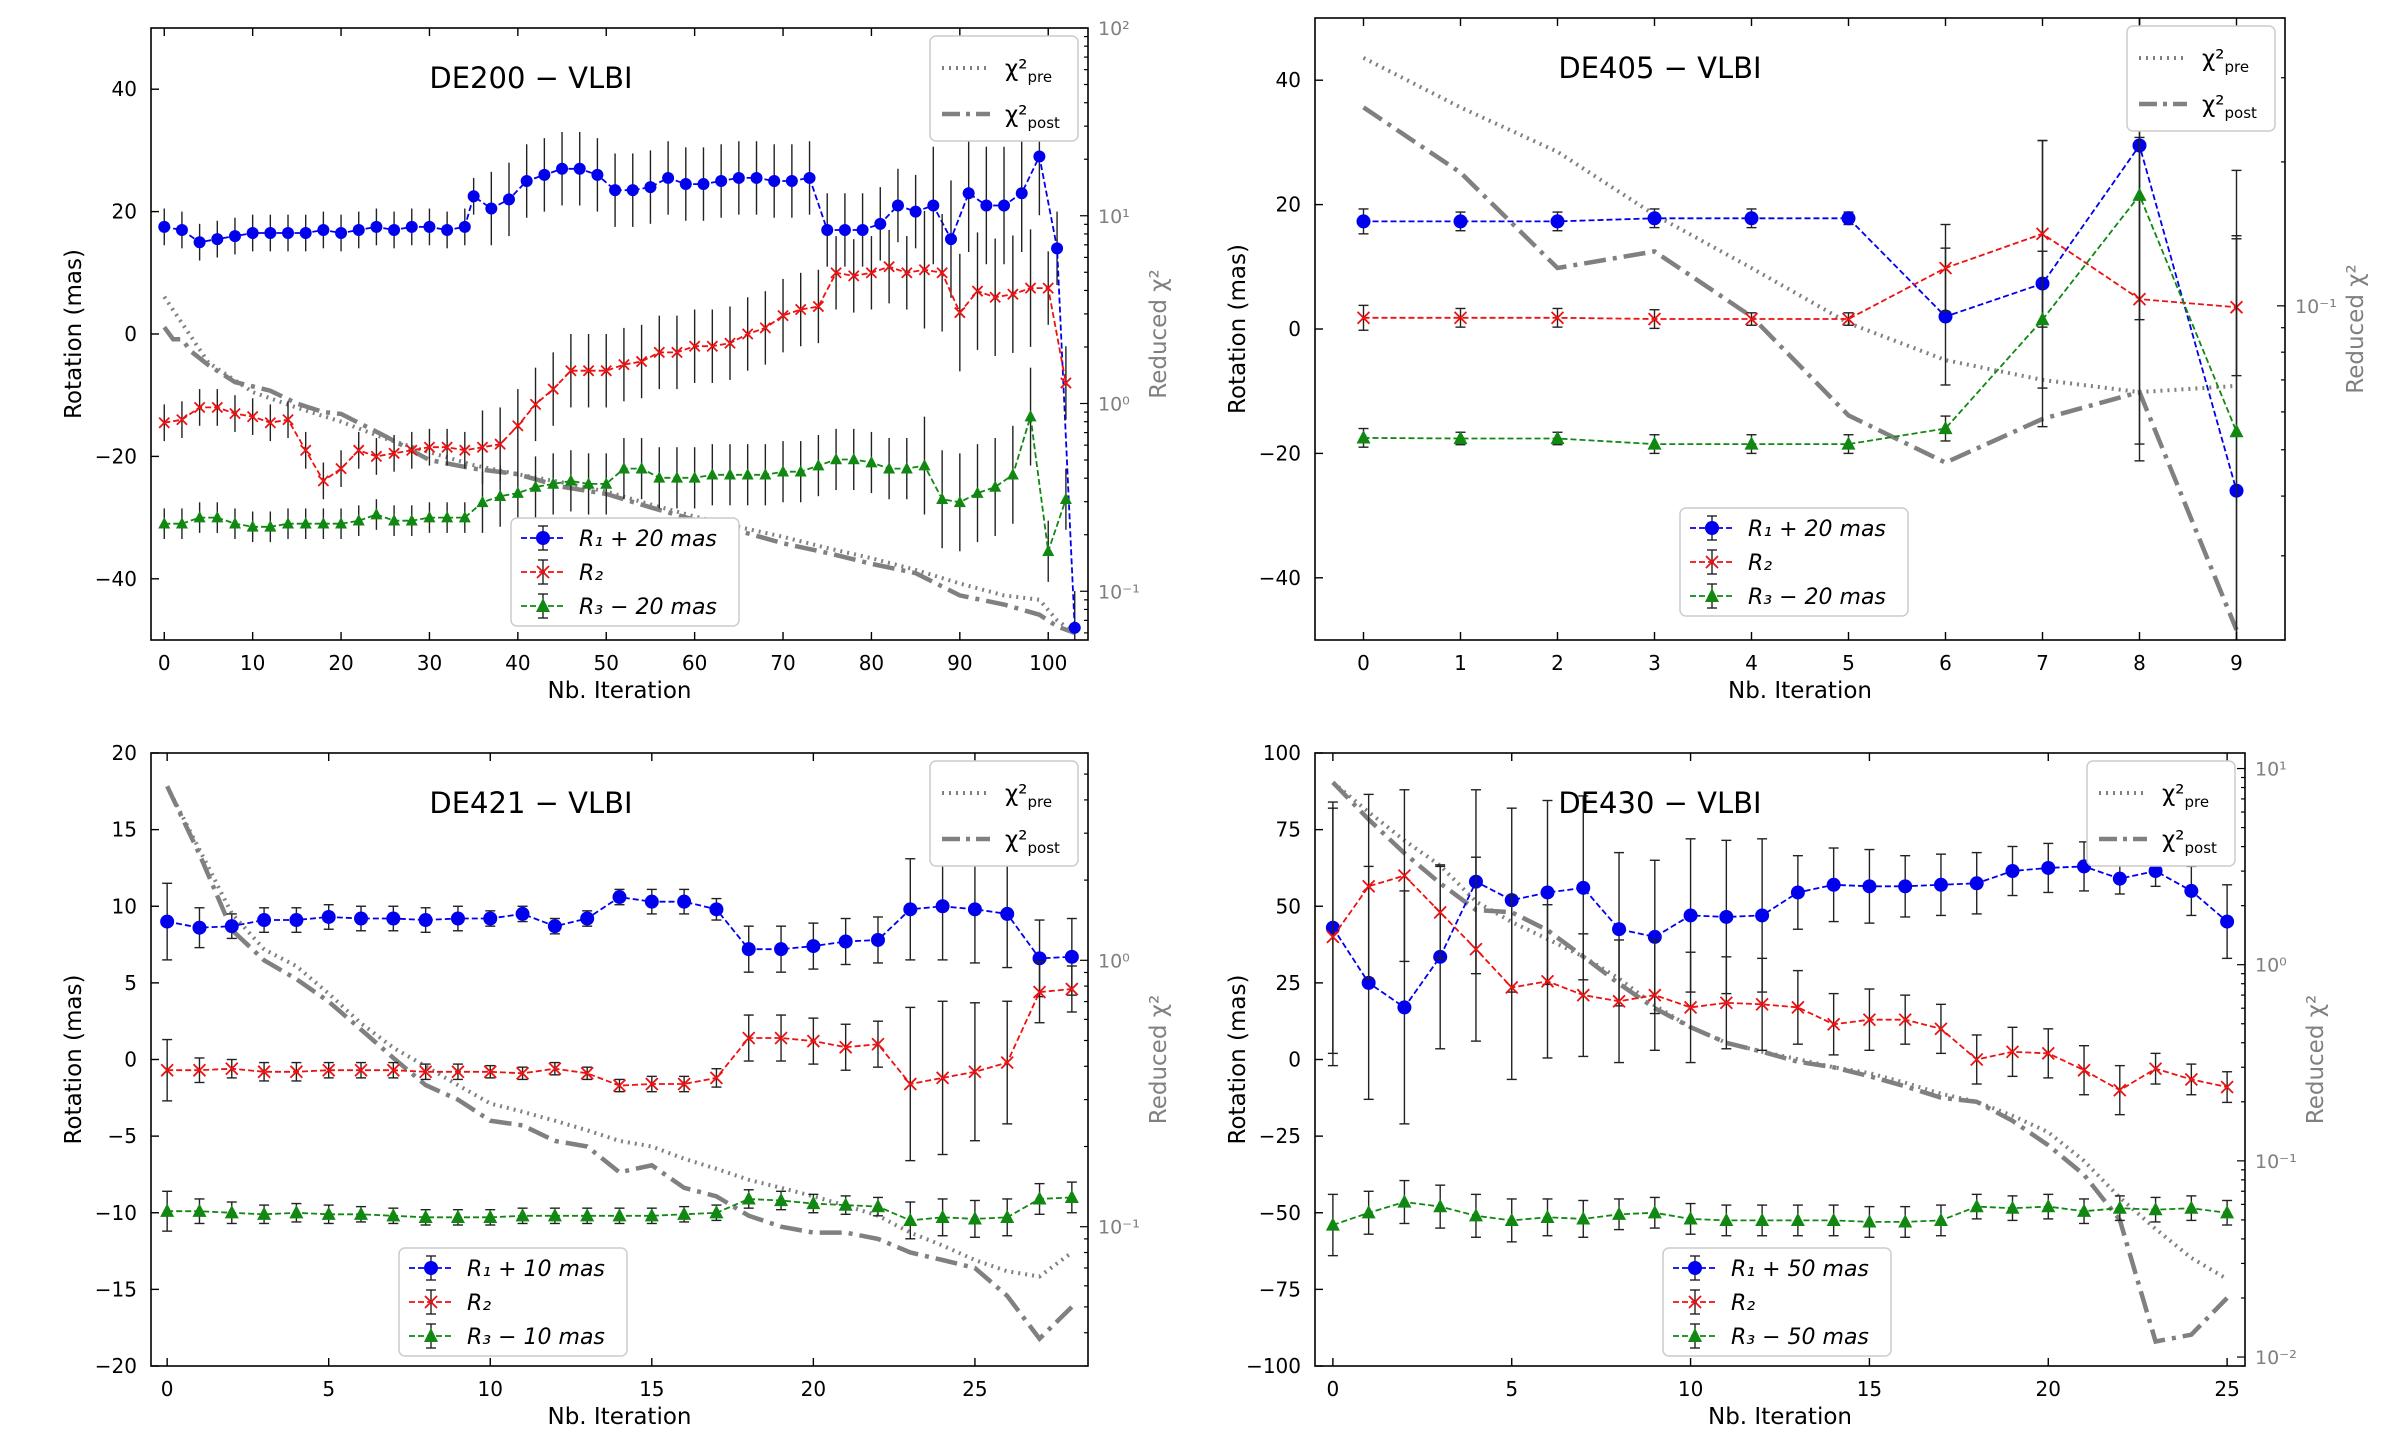 The width and height of the screenshot is (2404, 1438). What do you see at coordinates (620, 1417) in the screenshot?
I see `x-axis-label: Nb. Iteration` at bounding box center [620, 1417].